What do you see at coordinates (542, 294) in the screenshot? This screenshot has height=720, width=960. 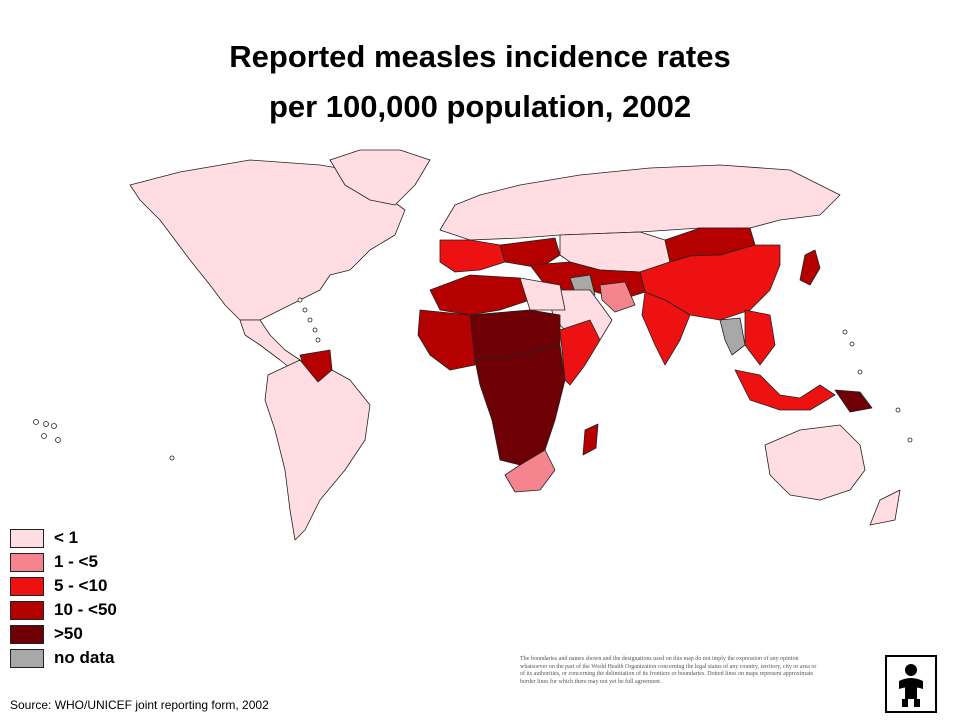 I see `region-egypt` at bounding box center [542, 294].